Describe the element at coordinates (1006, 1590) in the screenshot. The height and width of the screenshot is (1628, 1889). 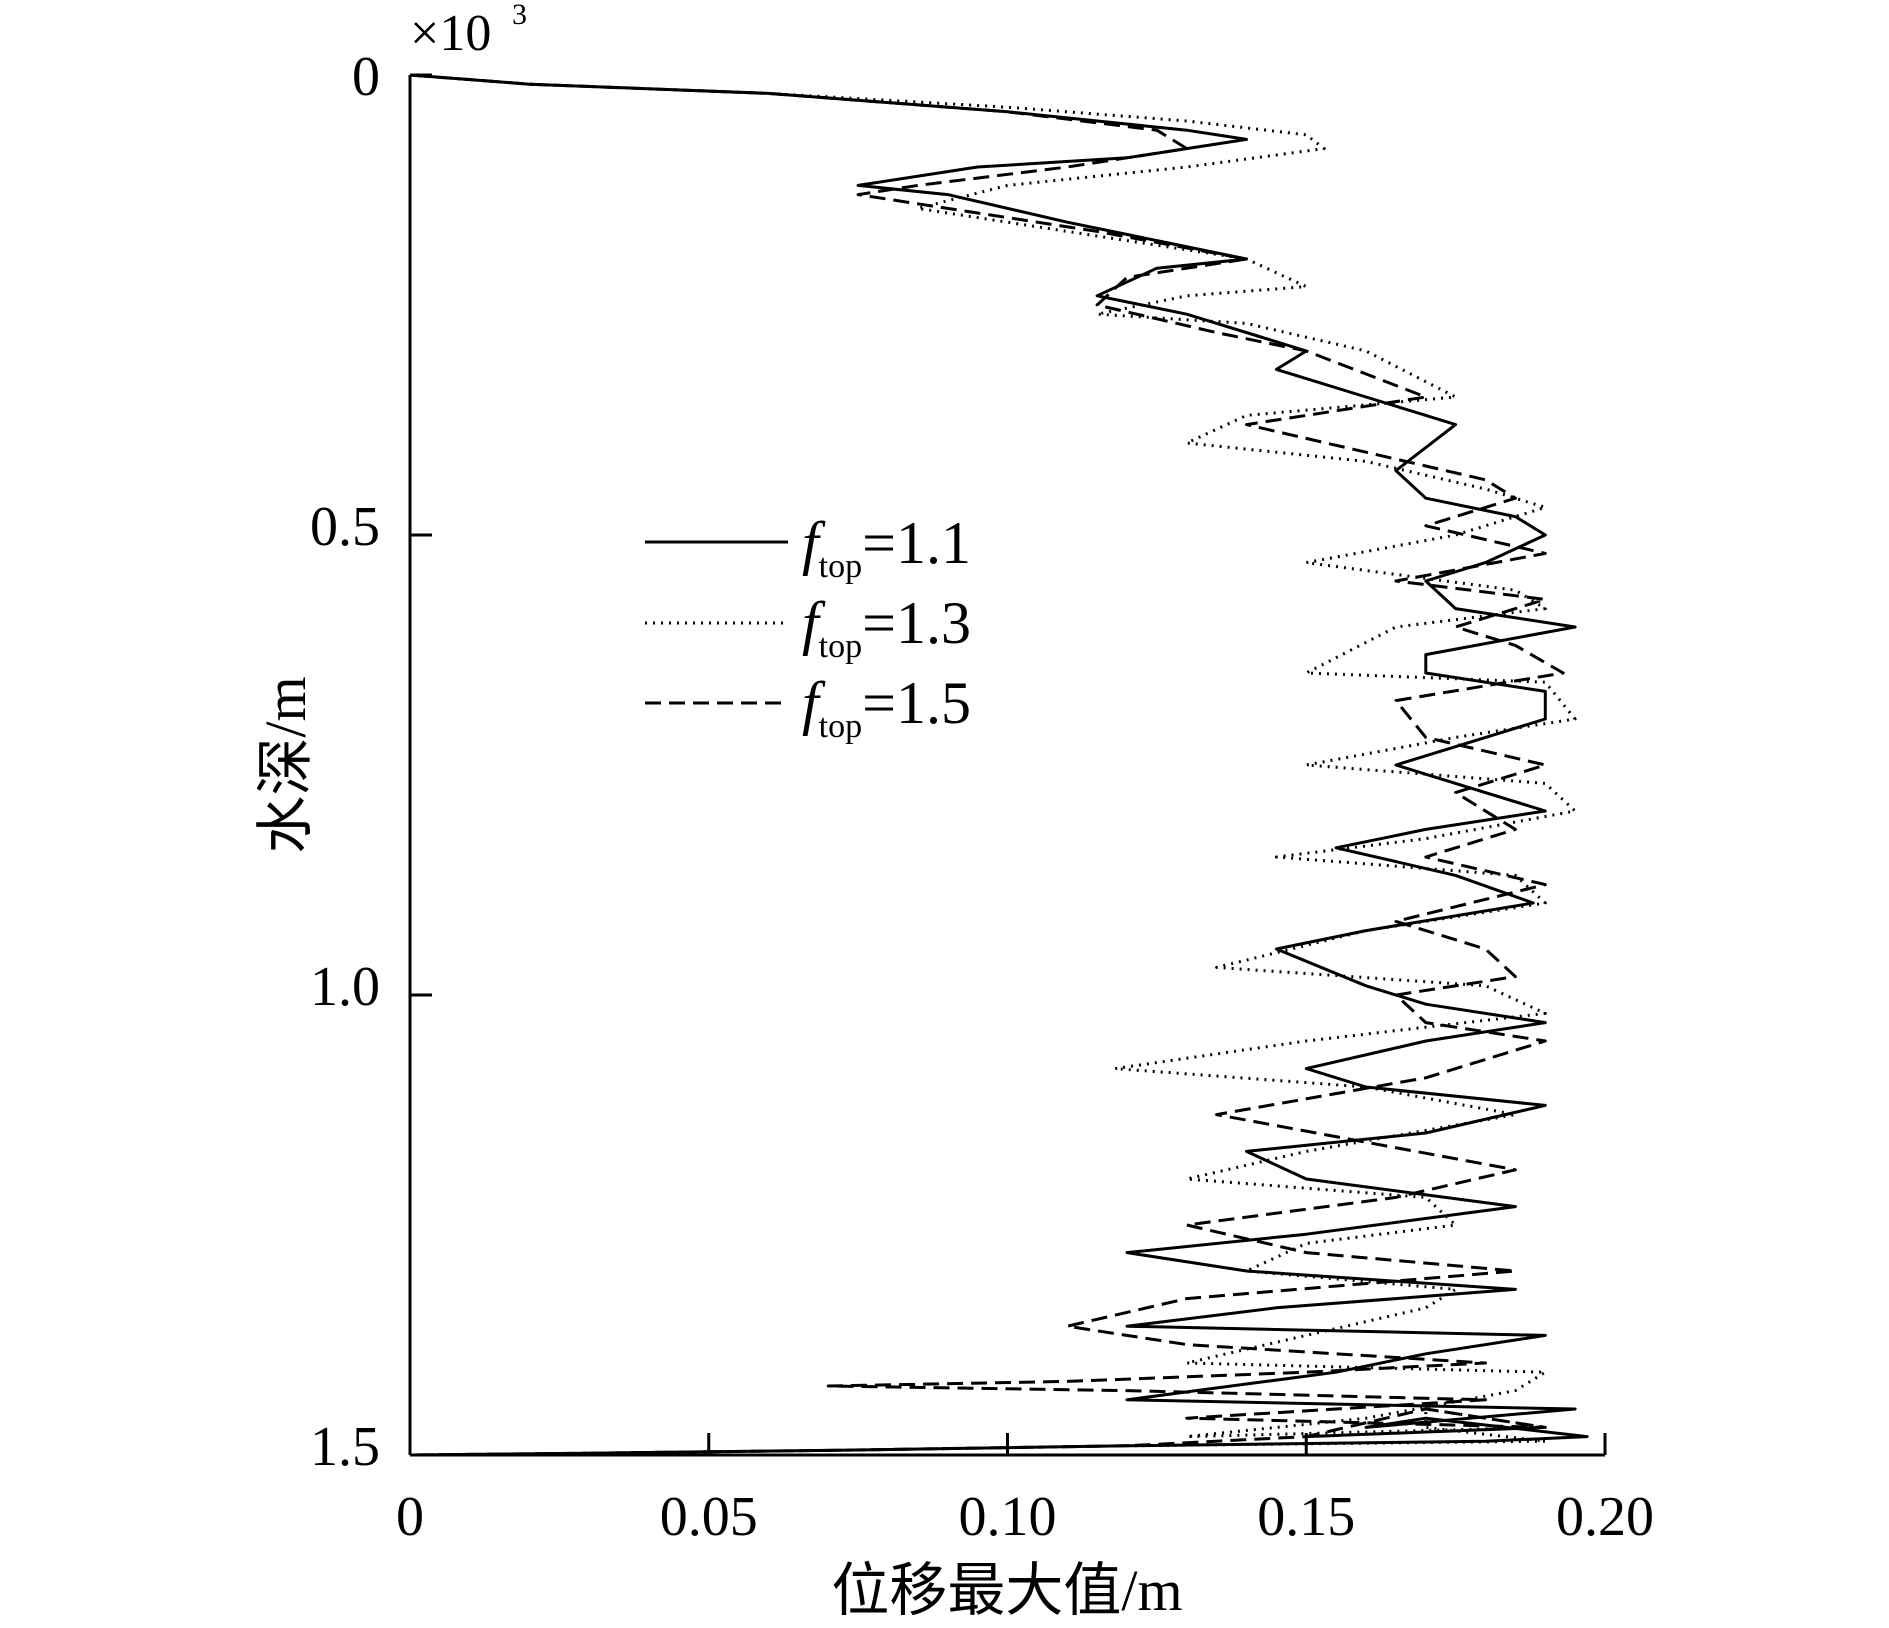
I see `x-axis-title: 位移最大值/m` at that location.